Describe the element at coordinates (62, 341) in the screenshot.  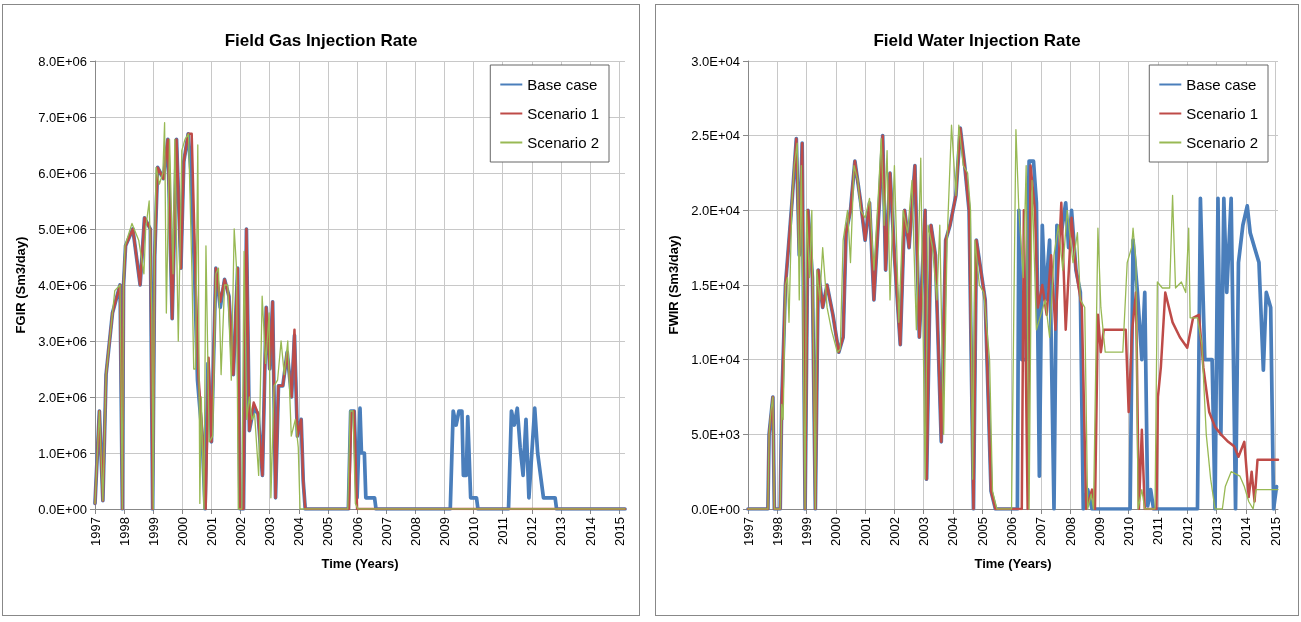
I see `y-tick-label: 3.0E+06` at that location.